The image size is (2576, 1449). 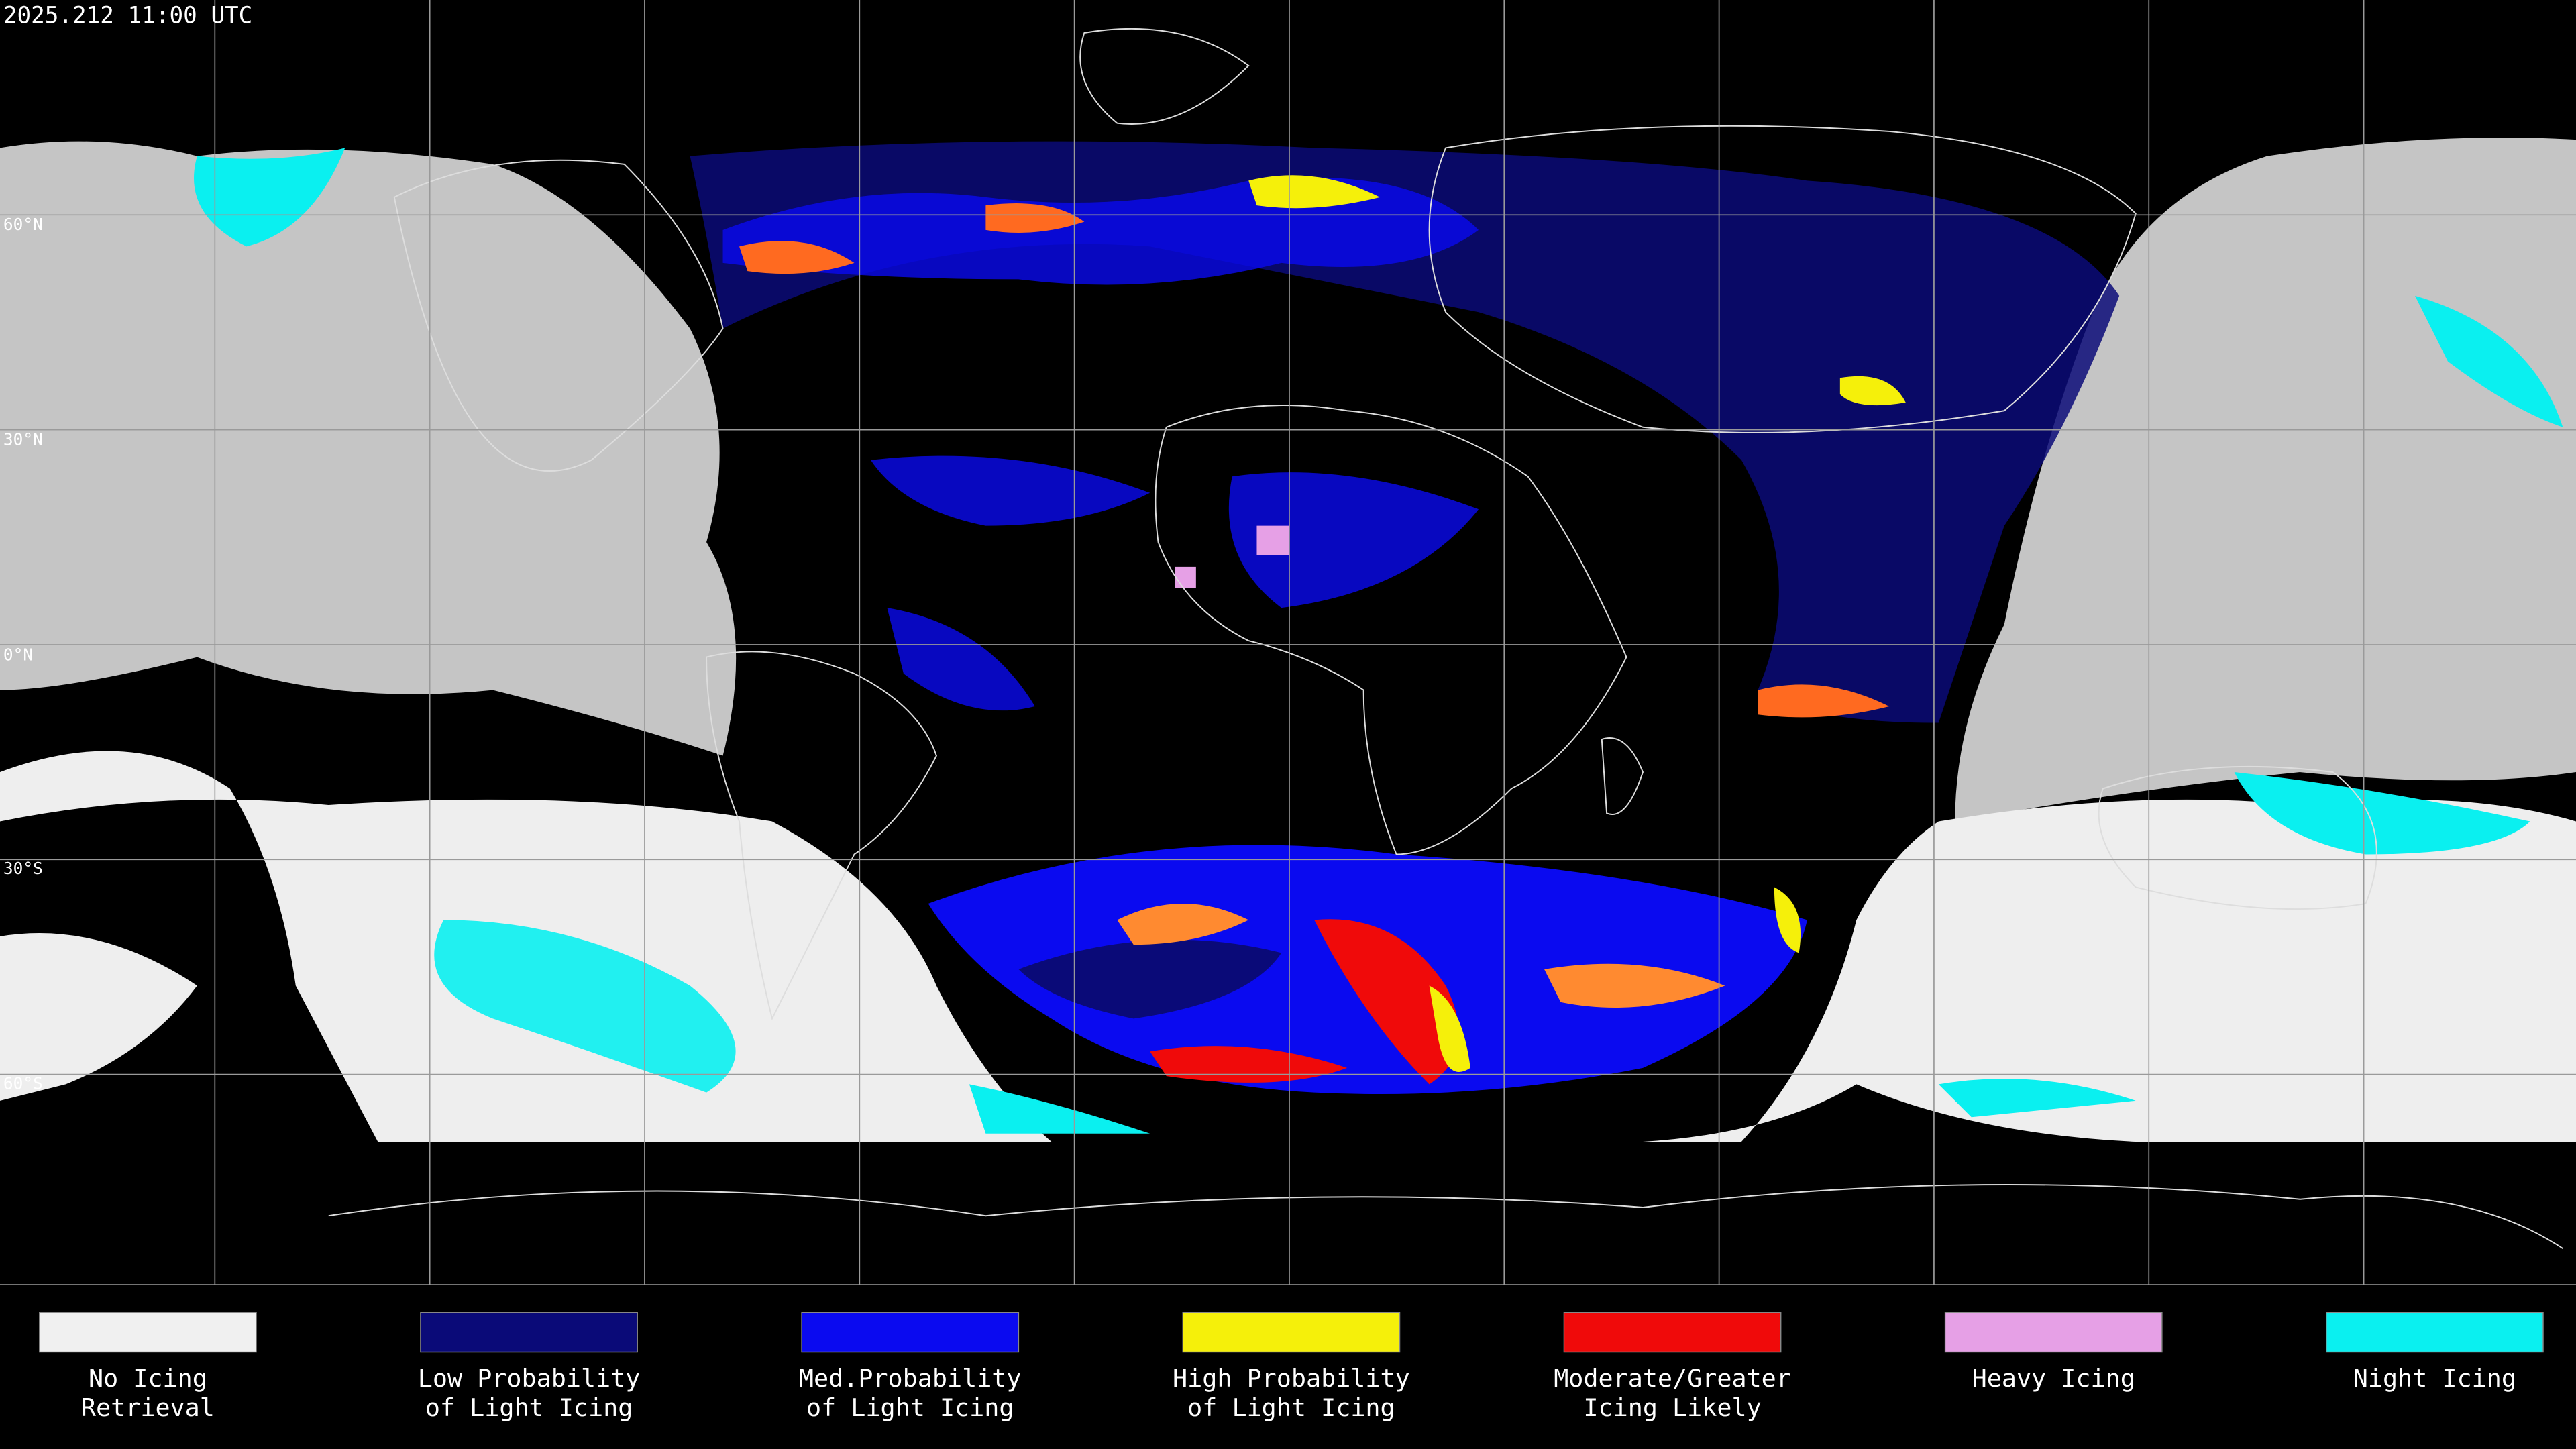 I want to click on lat-label: 30°N, so click(x=23, y=439).